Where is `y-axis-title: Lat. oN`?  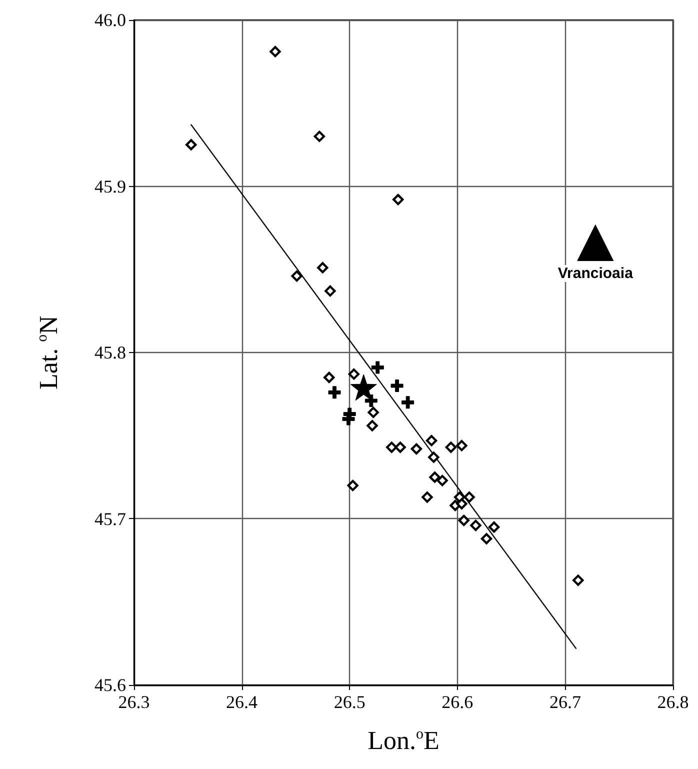
y-axis-title: Lat. oN is located at coordinates (48, 352).